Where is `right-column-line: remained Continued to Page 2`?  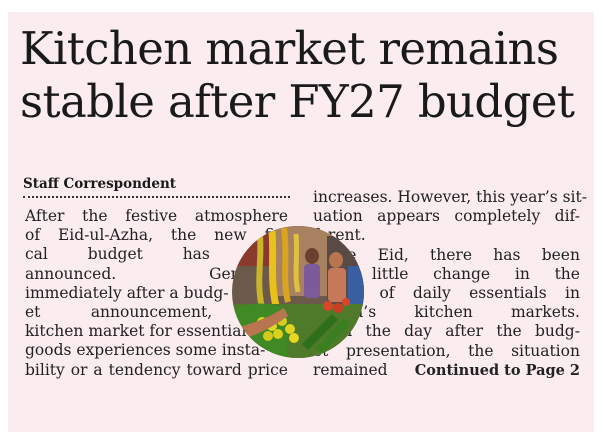 right-column-line: remained Continued to Page 2 is located at coordinates (446, 370).